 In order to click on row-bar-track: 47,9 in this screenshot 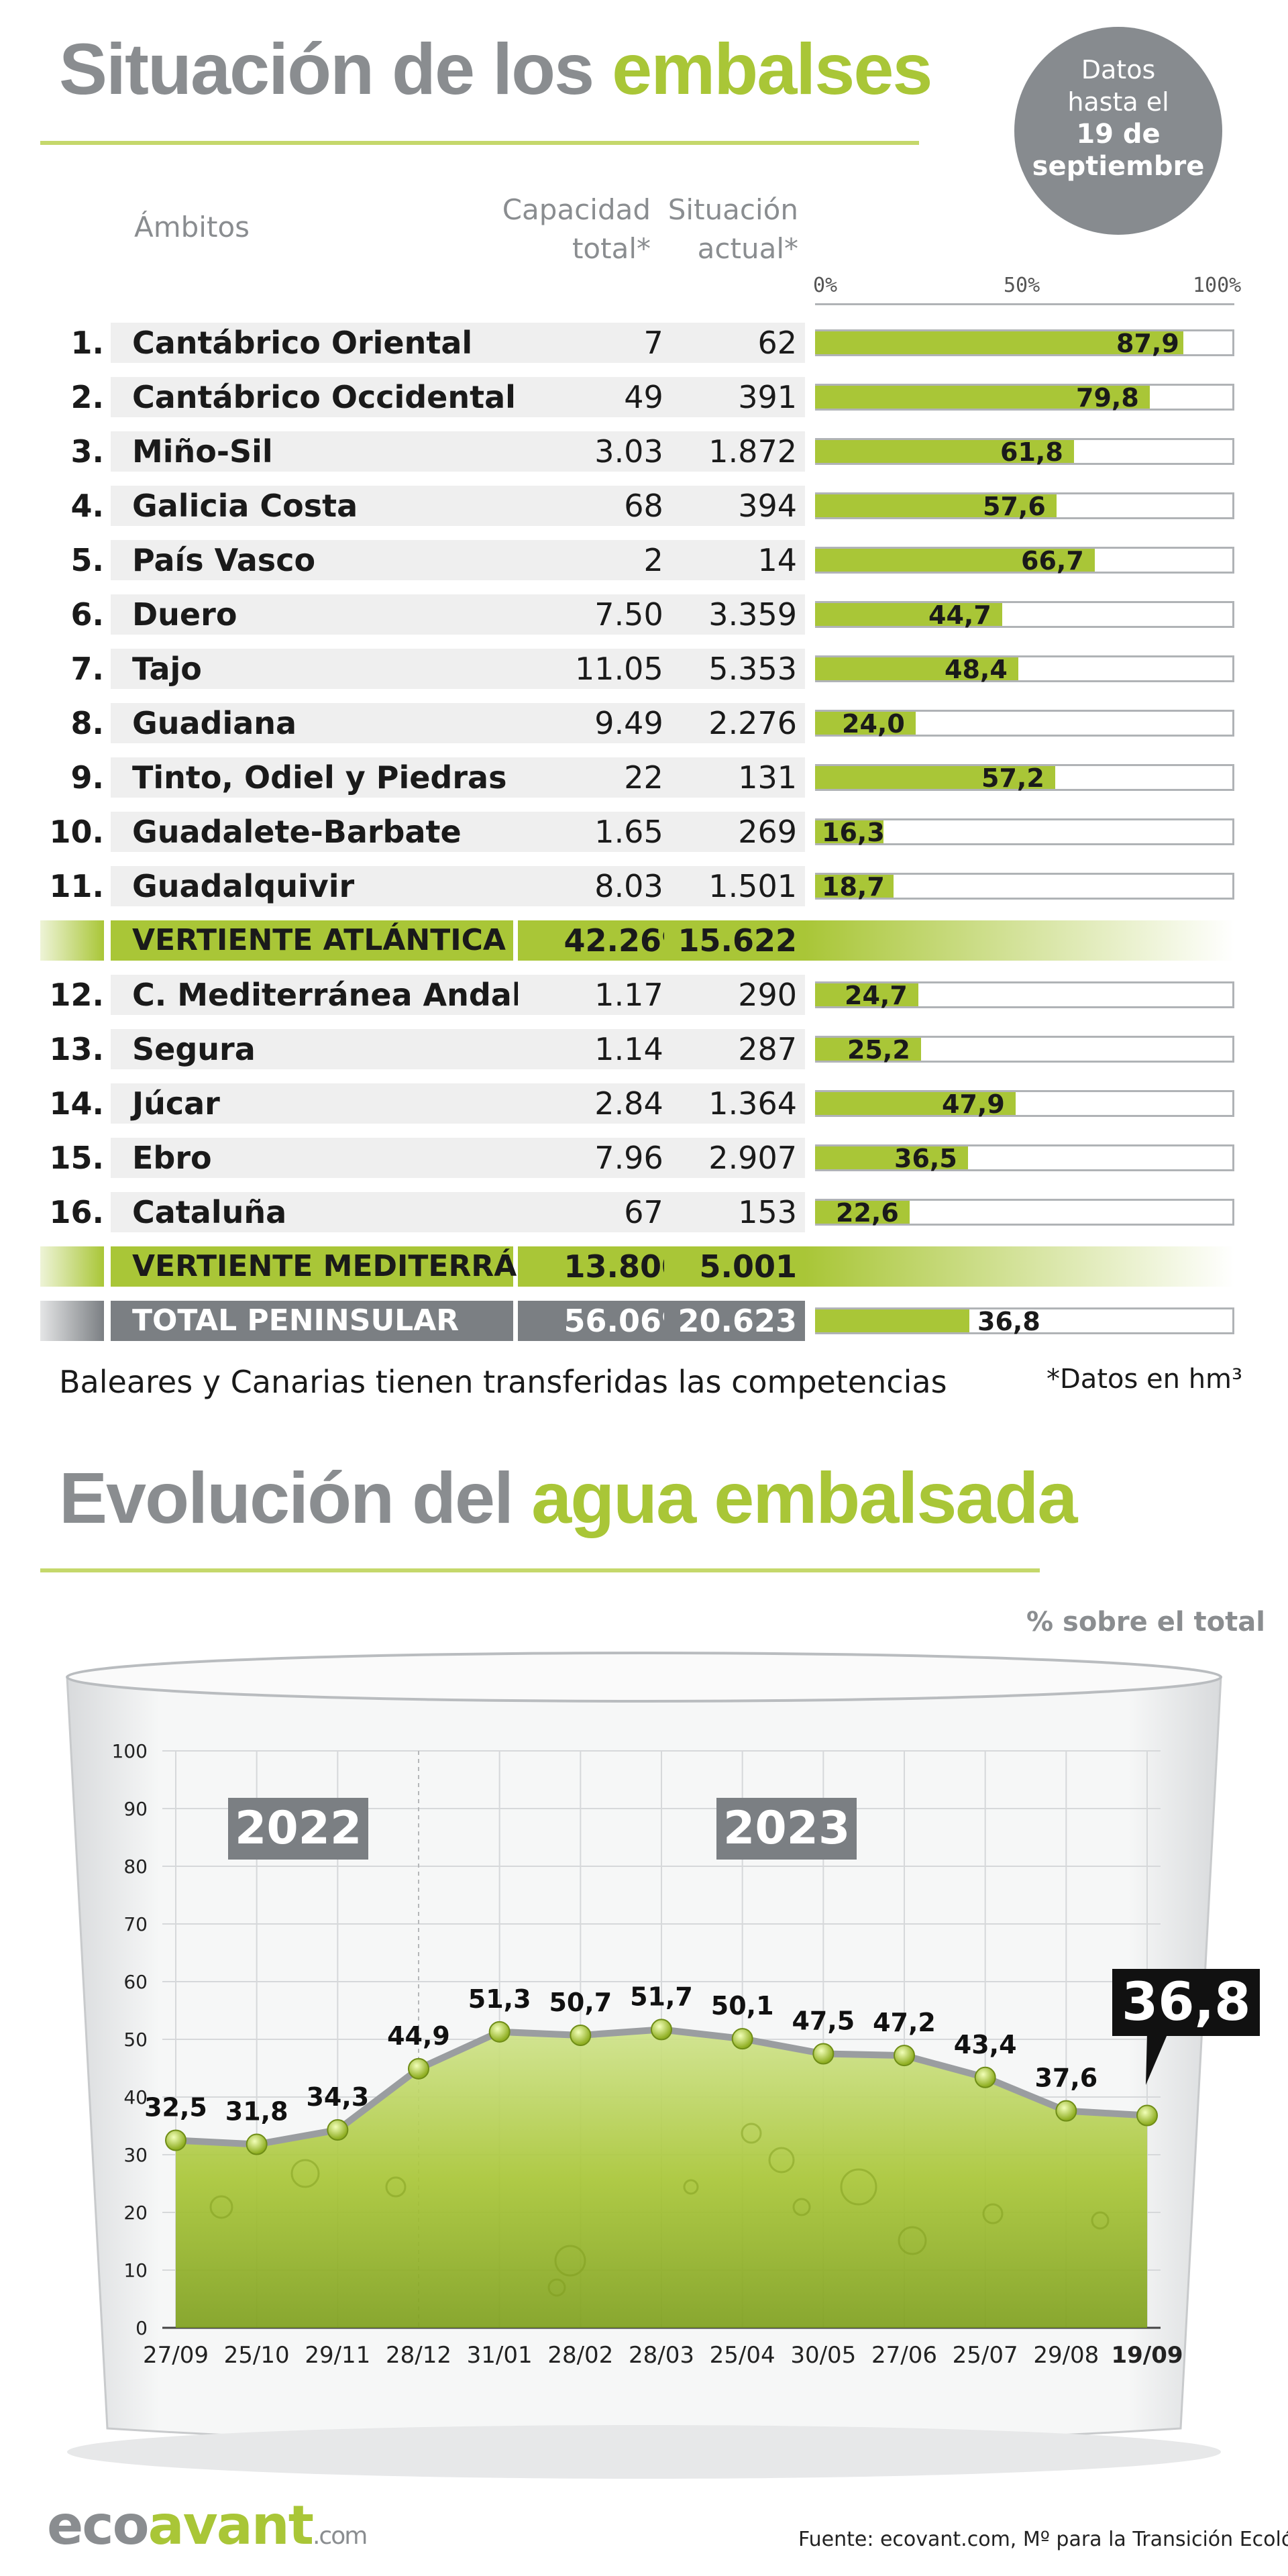, I will do `click(1024, 1104)`.